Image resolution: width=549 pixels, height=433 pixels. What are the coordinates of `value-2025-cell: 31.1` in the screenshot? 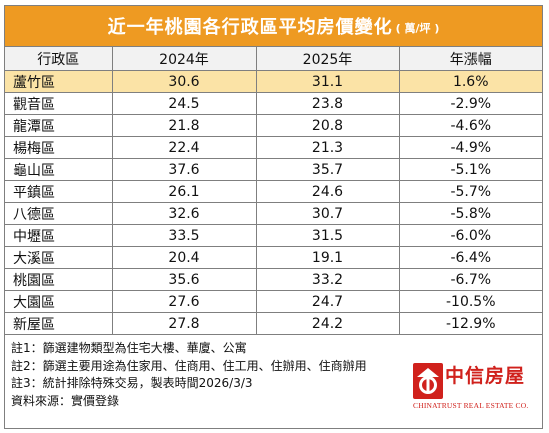 It's located at (327, 81).